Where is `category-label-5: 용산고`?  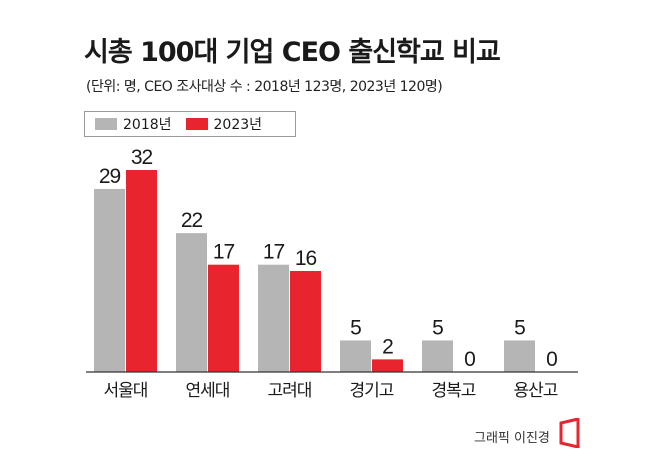 category-label-5: 용산고 is located at coordinates (536, 391).